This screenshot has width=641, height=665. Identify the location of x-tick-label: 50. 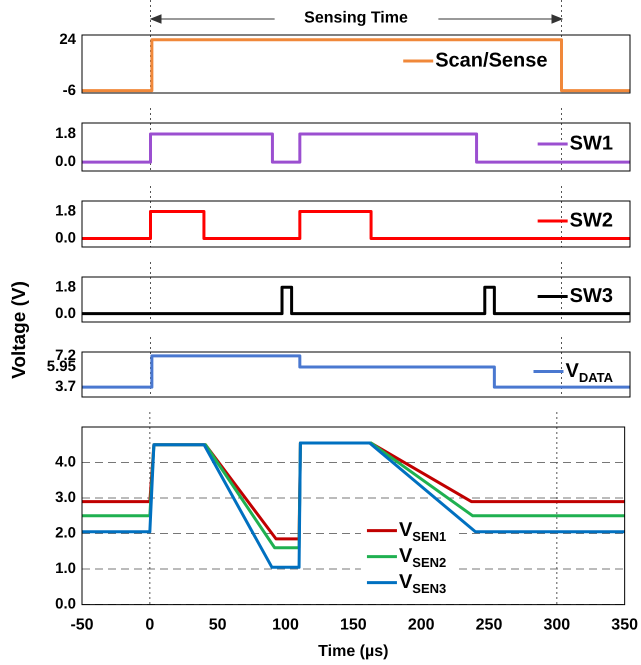
(217, 625).